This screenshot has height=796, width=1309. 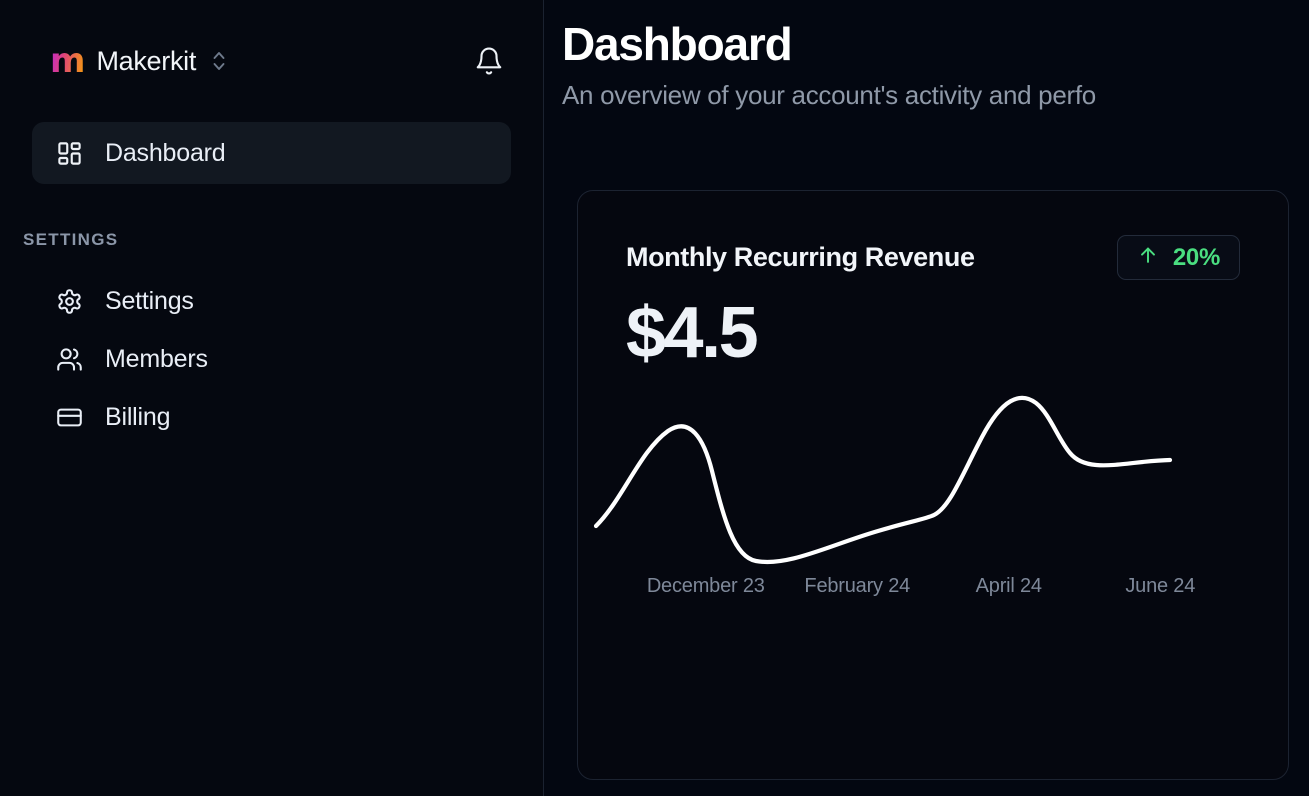 I want to click on x-tick-label: February 24, so click(x=857, y=586).